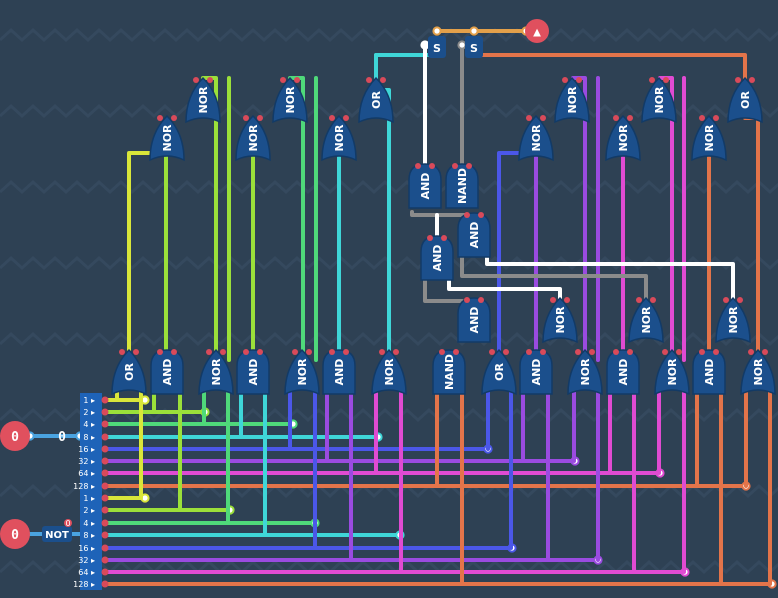 This screenshot has height=598, width=778. What do you see at coordinates (609, 67) in the screenshot?
I see `latch-out-wire` at bounding box center [609, 67].